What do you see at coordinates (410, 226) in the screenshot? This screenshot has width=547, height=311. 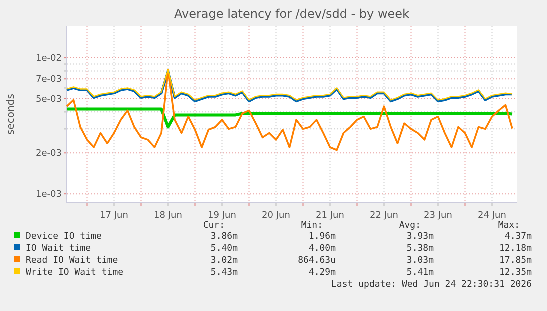 I see `text: Avg:` at bounding box center [410, 226].